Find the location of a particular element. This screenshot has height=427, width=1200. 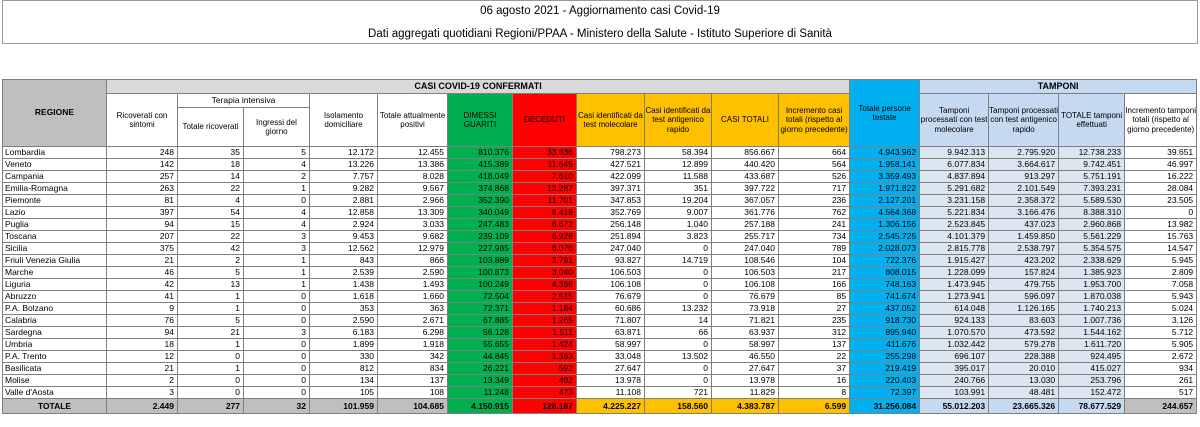

cell: 734 is located at coordinates (814, 236).